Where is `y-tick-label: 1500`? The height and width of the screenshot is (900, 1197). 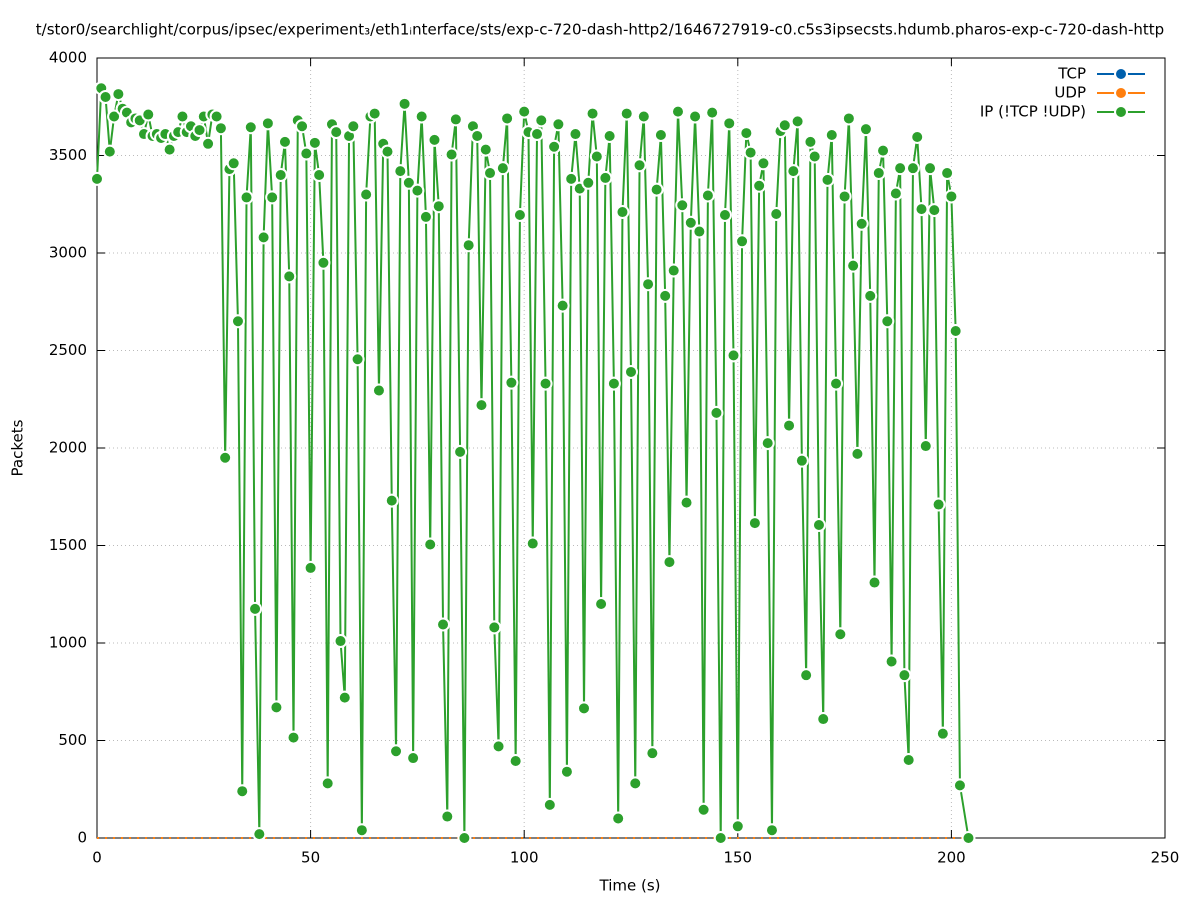 y-tick-label: 1500 is located at coordinates (68, 545).